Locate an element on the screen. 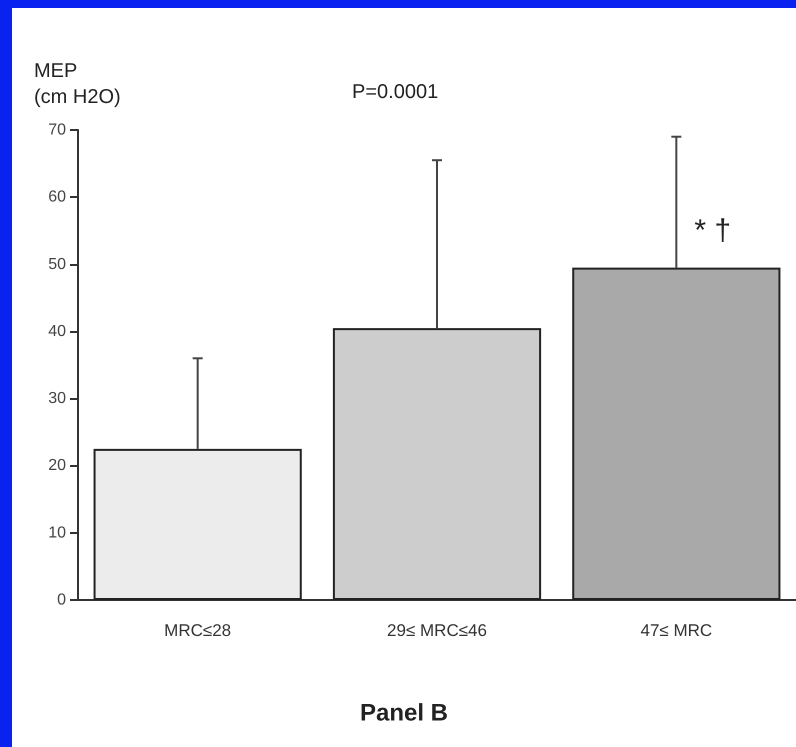  annotation: * † is located at coordinates (713, 231).